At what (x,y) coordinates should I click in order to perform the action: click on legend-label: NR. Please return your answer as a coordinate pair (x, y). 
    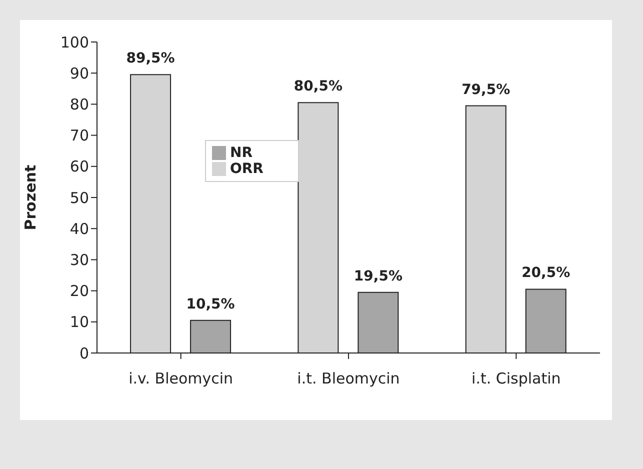
    Looking at the image, I should click on (241, 153).